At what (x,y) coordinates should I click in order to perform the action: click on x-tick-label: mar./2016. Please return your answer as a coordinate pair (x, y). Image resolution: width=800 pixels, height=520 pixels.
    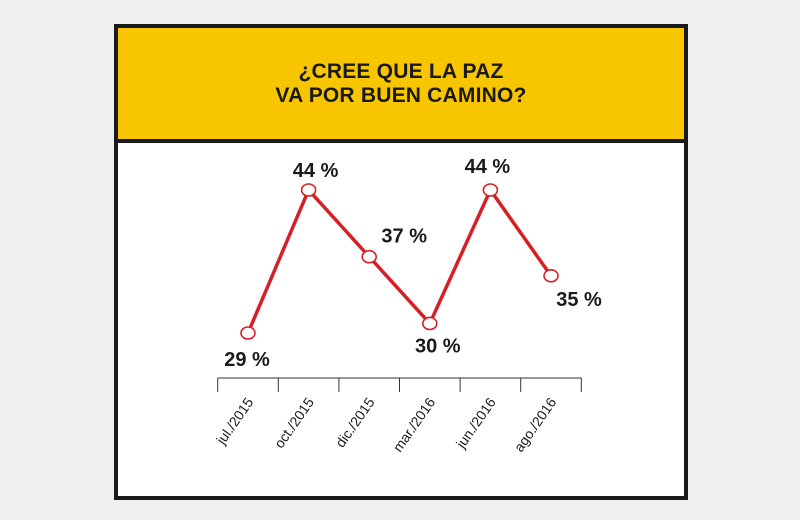
    Looking at the image, I should click on (413, 424).